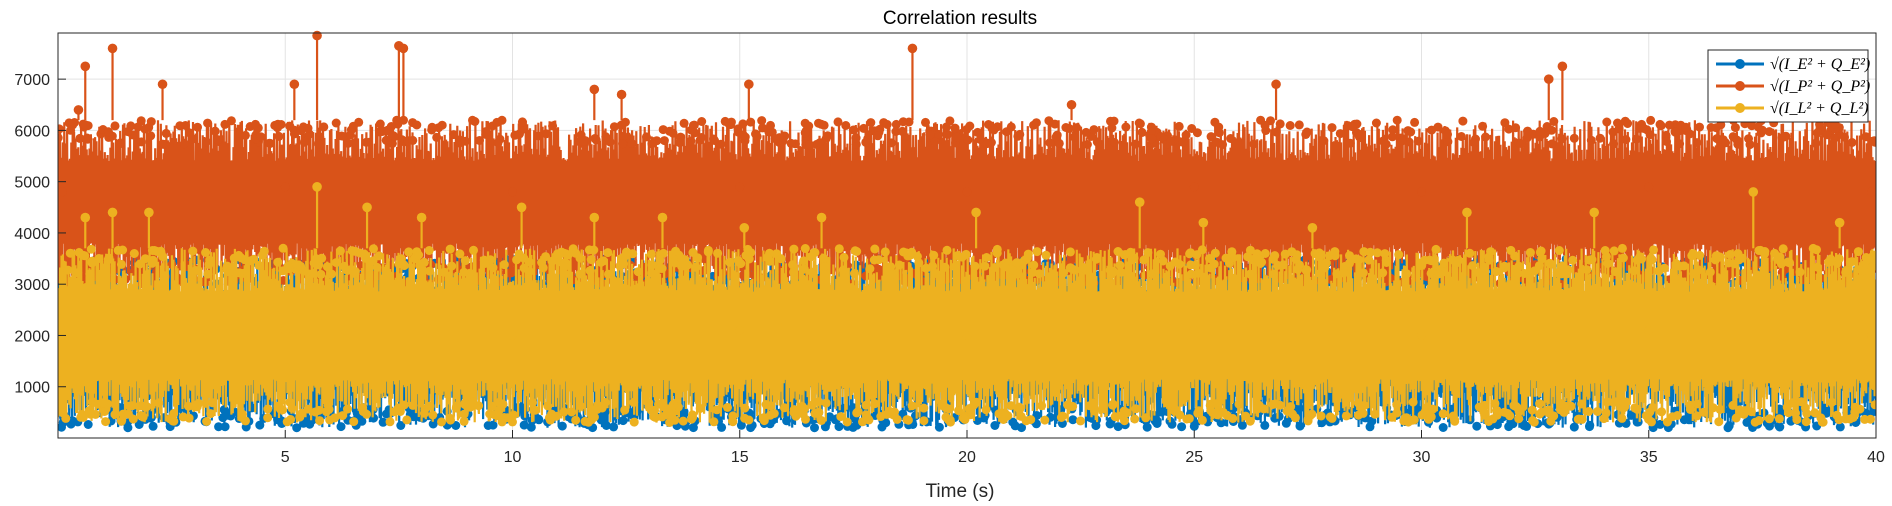 The image size is (1892, 506). Describe the element at coordinates (32, 336) in the screenshot. I see `y-tick-label: 2000` at that location.